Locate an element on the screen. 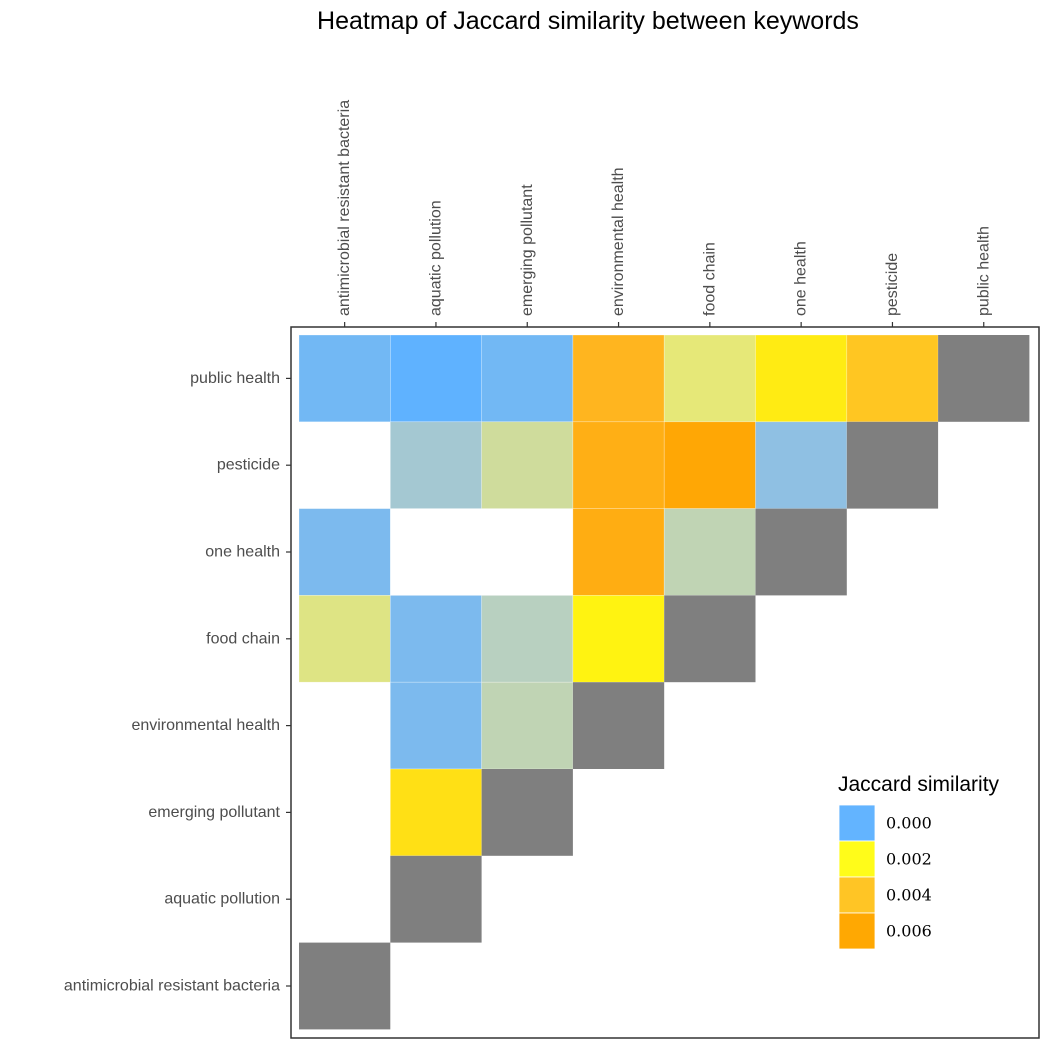 The image size is (1050, 1055). diagonal-cell-public-health is located at coordinates (984, 378).